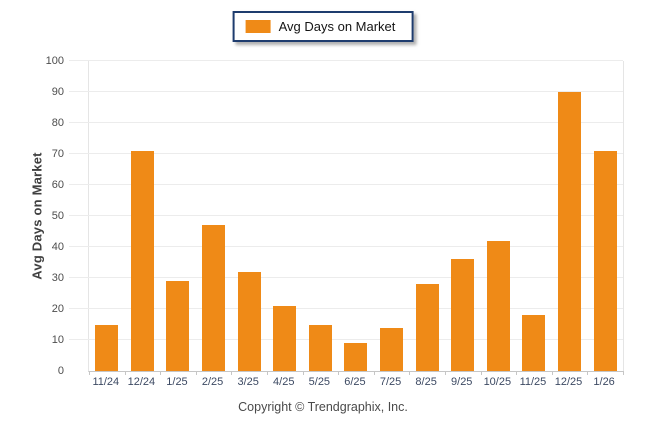 The width and height of the screenshot is (646, 434). What do you see at coordinates (284, 382) in the screenshot?
I see `x-tick-label: 4/25` at bounding box center [284, 382].